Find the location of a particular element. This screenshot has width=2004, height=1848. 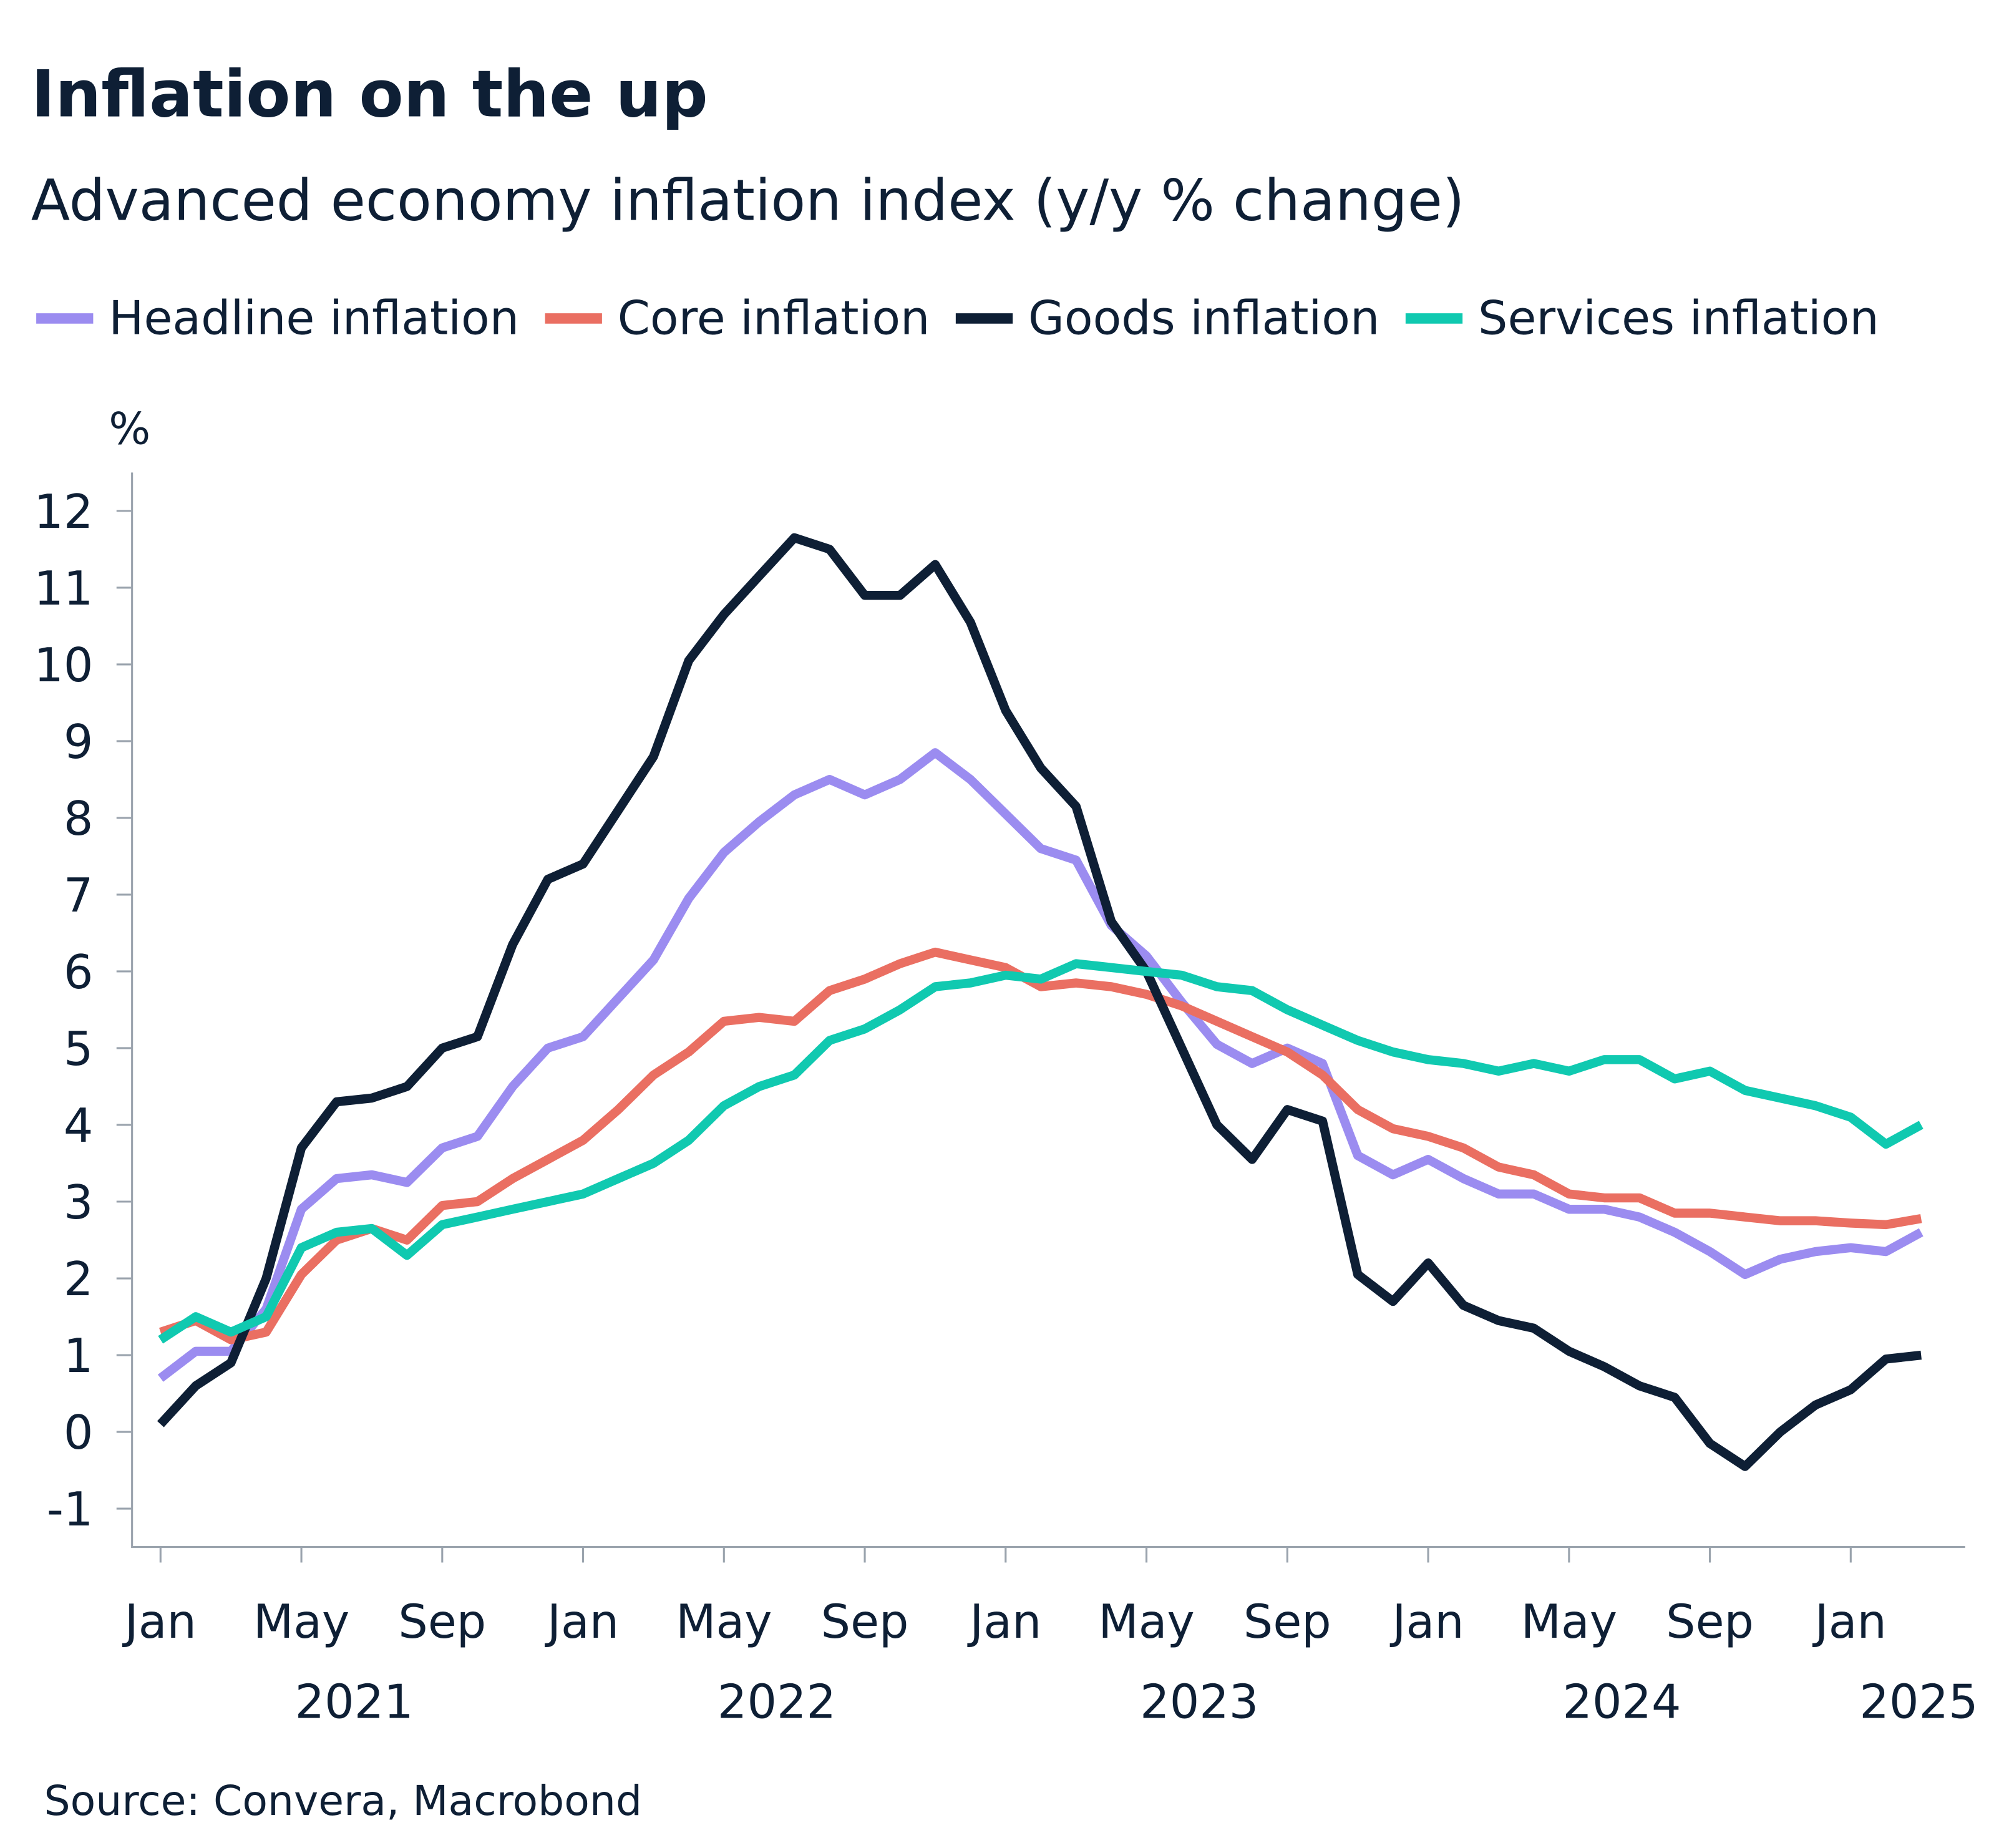

chart-title: Inflation on the up is located at coordinates (369, 94).